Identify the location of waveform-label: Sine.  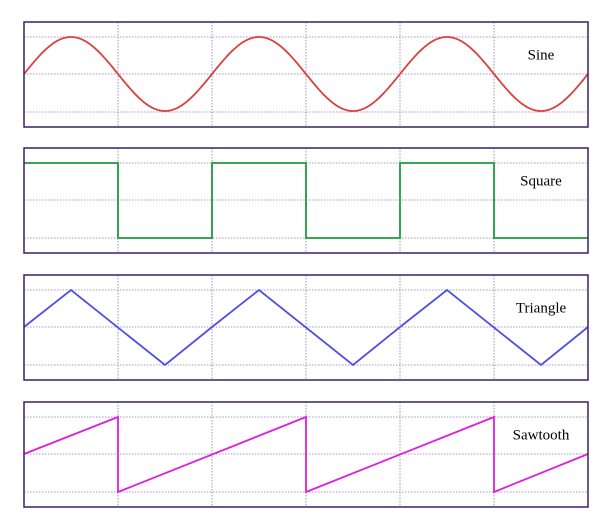
(541, 55).